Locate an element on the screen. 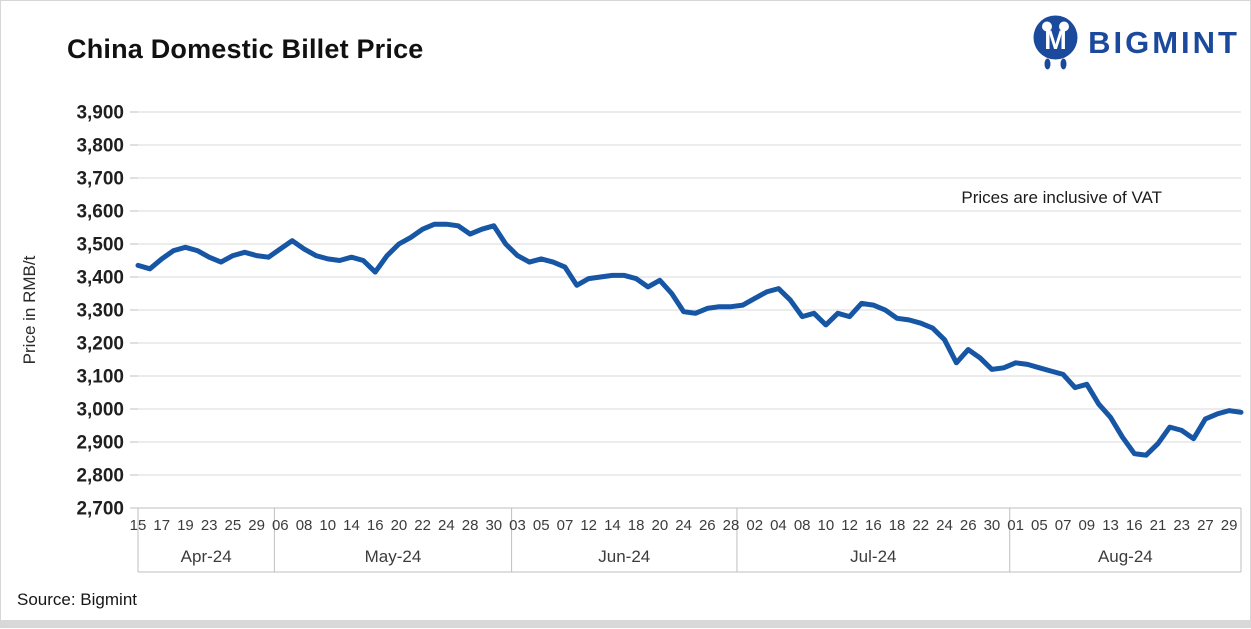 The image size is (1251, 629). bigmint-logo-icon: M is located at coordinates (1055, 42).